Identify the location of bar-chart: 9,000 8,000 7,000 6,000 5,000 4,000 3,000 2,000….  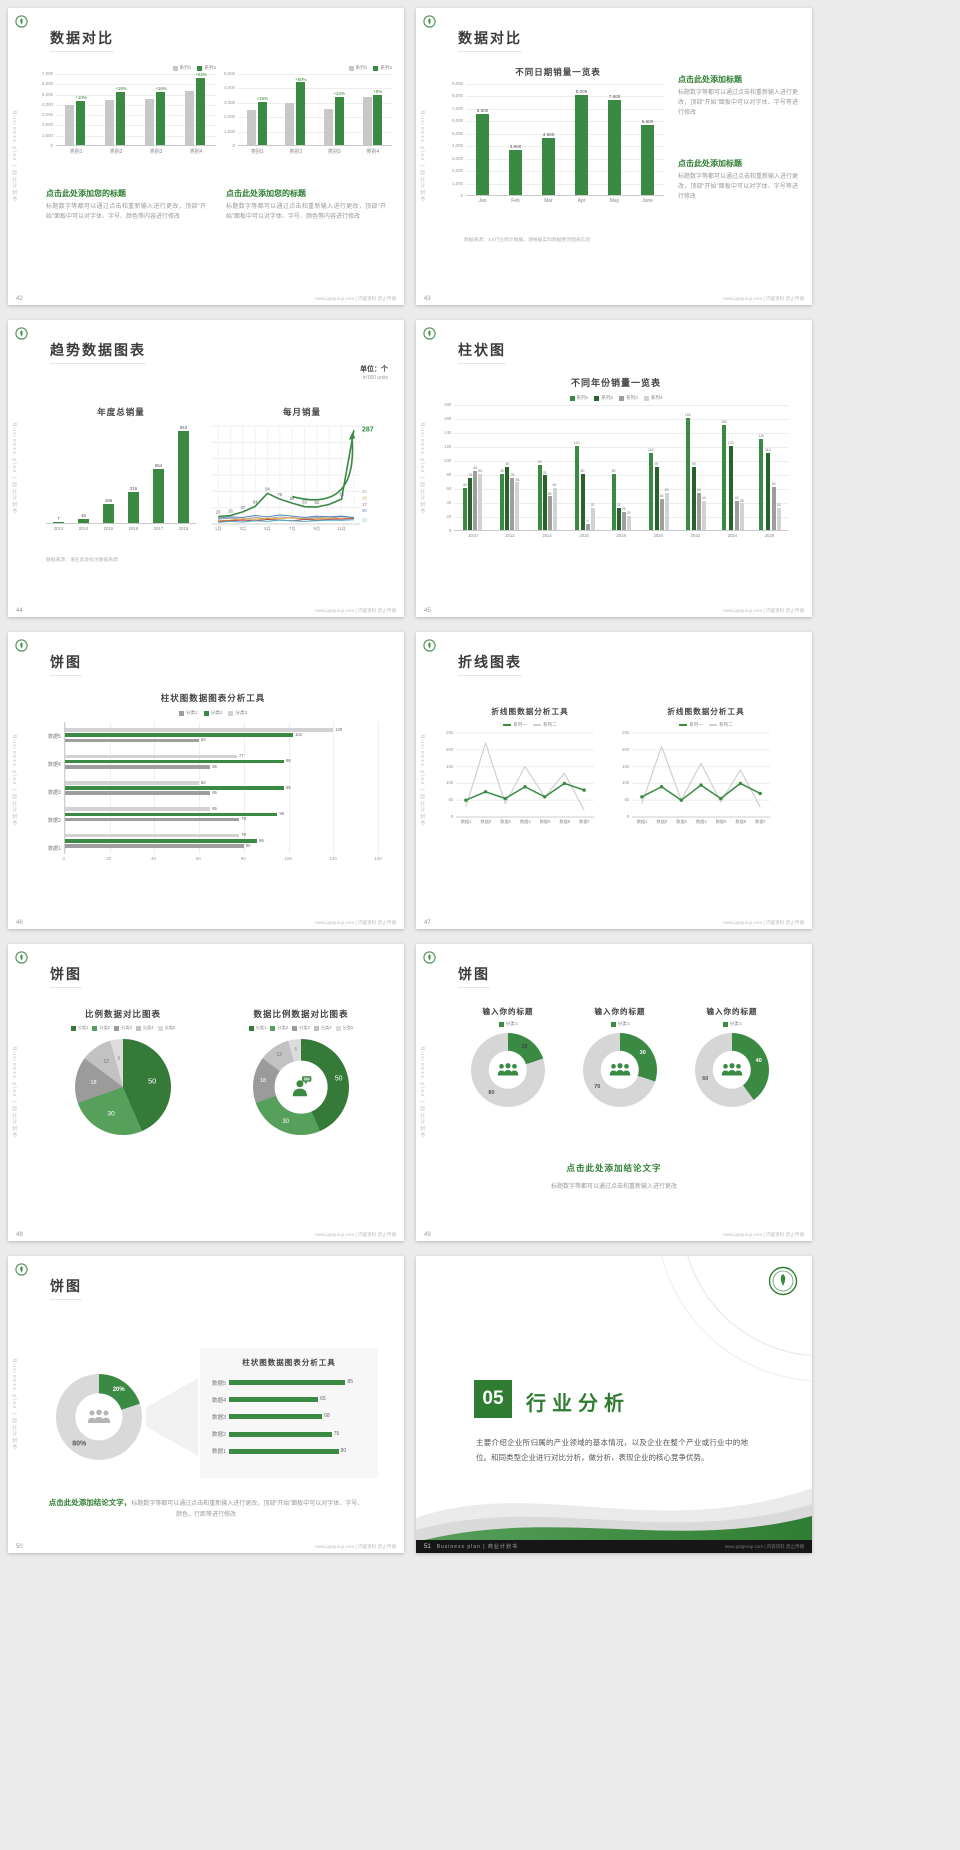
(558, 142).